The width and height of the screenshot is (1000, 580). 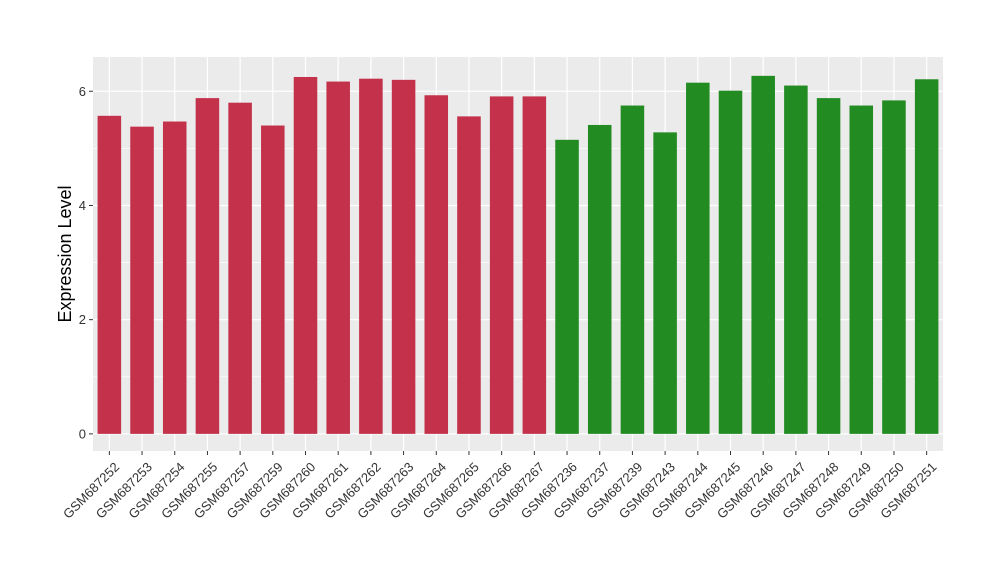 What do you see at coordinates (599, 279) in the screenshot?
I see `bar-GSM687237` at bounding box center [599, 279].